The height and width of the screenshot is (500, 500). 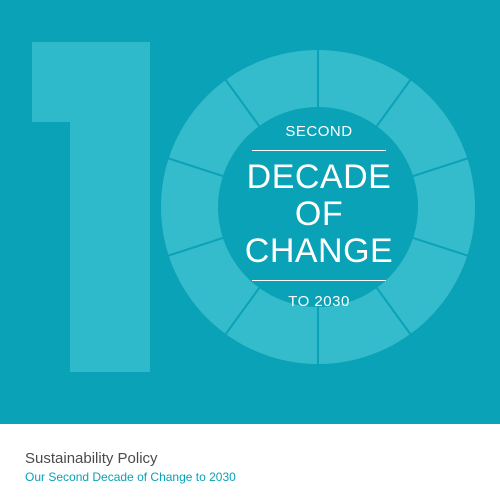 I want to click on divider-bottom, so click(x=319, y=280).